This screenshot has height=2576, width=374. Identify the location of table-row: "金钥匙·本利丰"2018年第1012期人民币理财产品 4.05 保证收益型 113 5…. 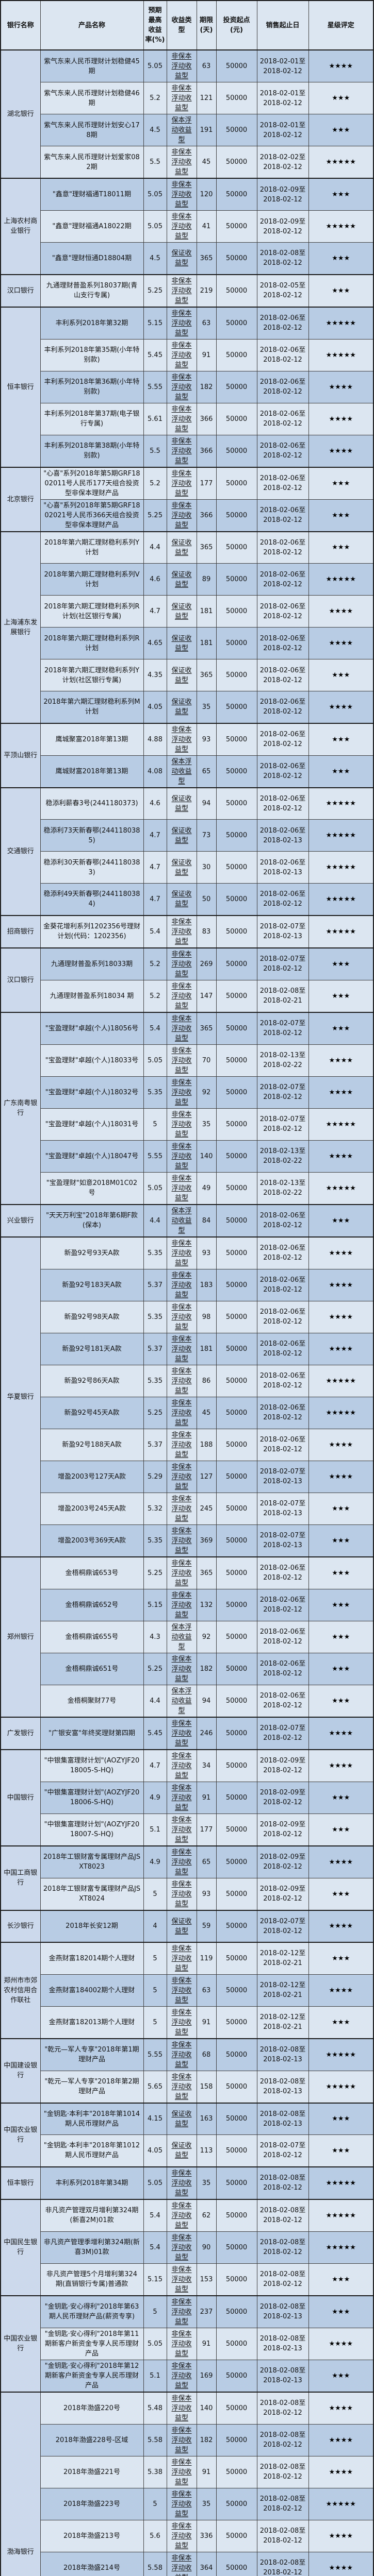
(187, 2150).